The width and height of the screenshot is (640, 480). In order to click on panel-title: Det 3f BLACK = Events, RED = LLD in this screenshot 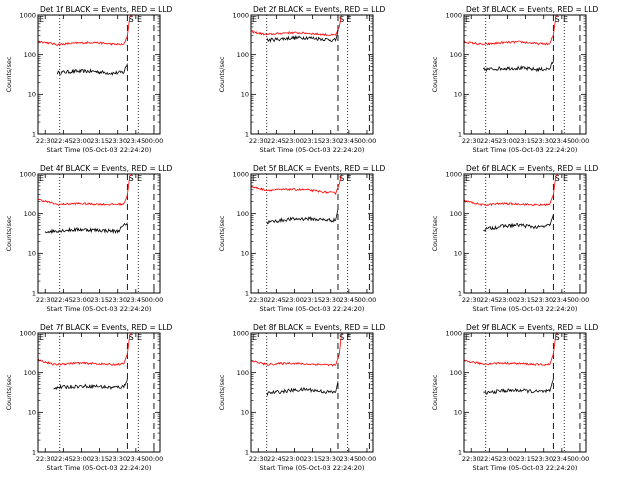, I will do `click(532, 9)`.